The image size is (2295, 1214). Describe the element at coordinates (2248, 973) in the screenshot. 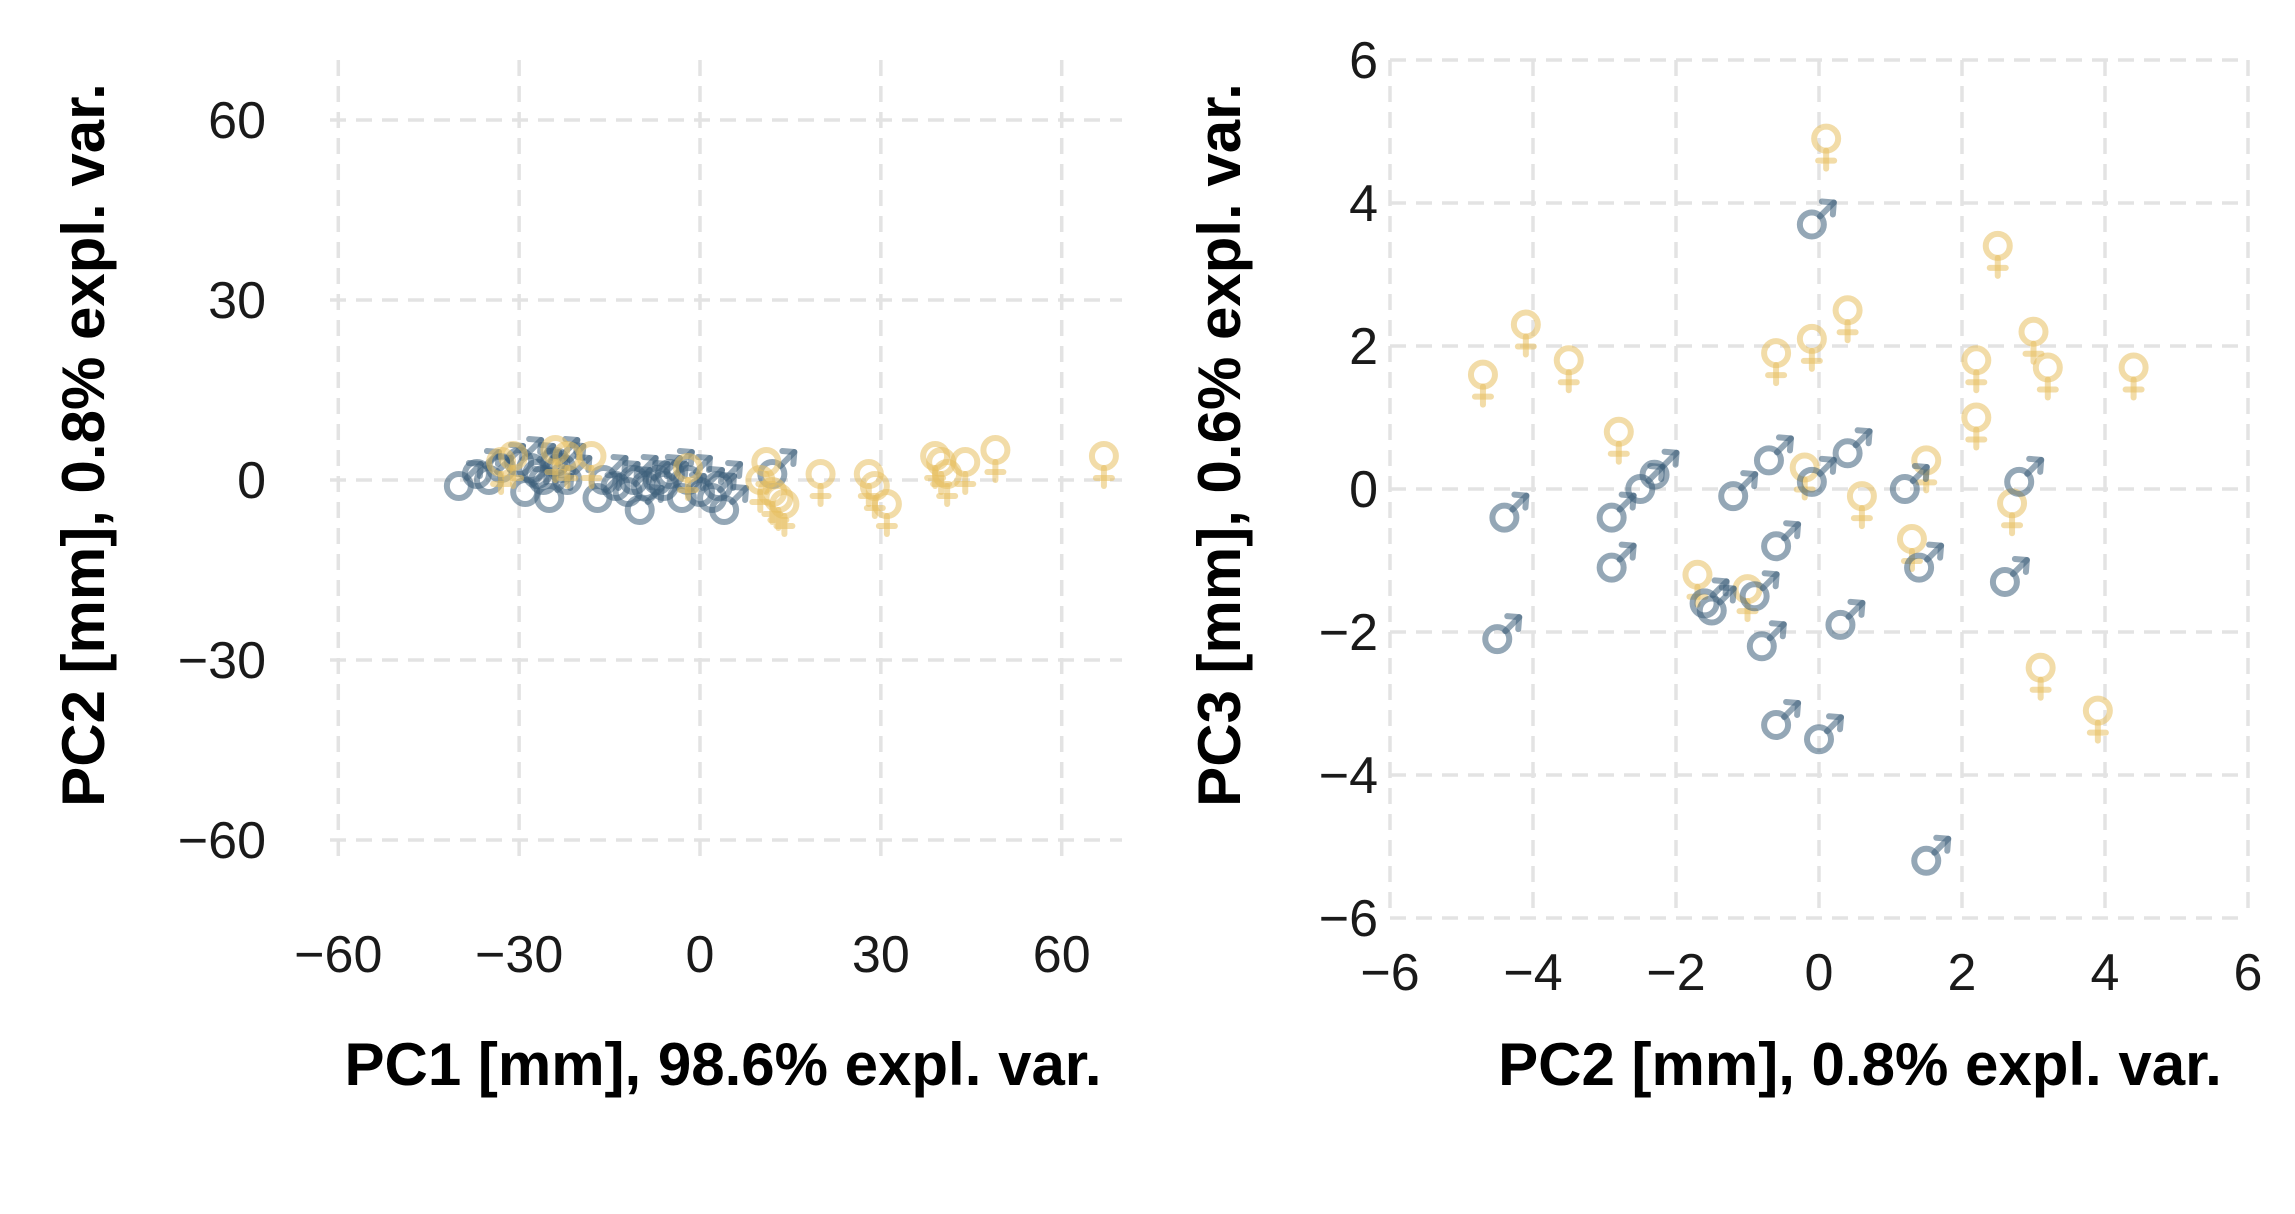

I see `x-tick-label: 6` at that location.